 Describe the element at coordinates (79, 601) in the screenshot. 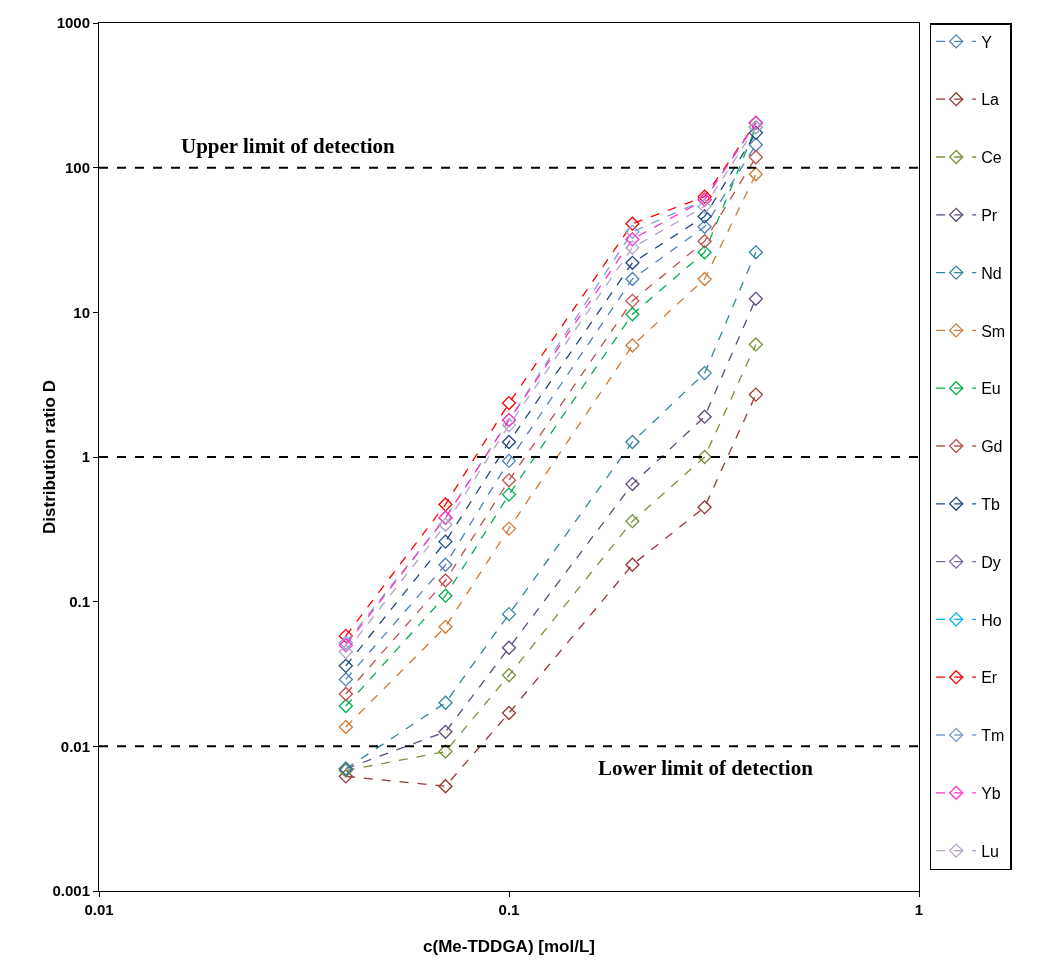

I see `y-tick-label: 0.1` at that location.